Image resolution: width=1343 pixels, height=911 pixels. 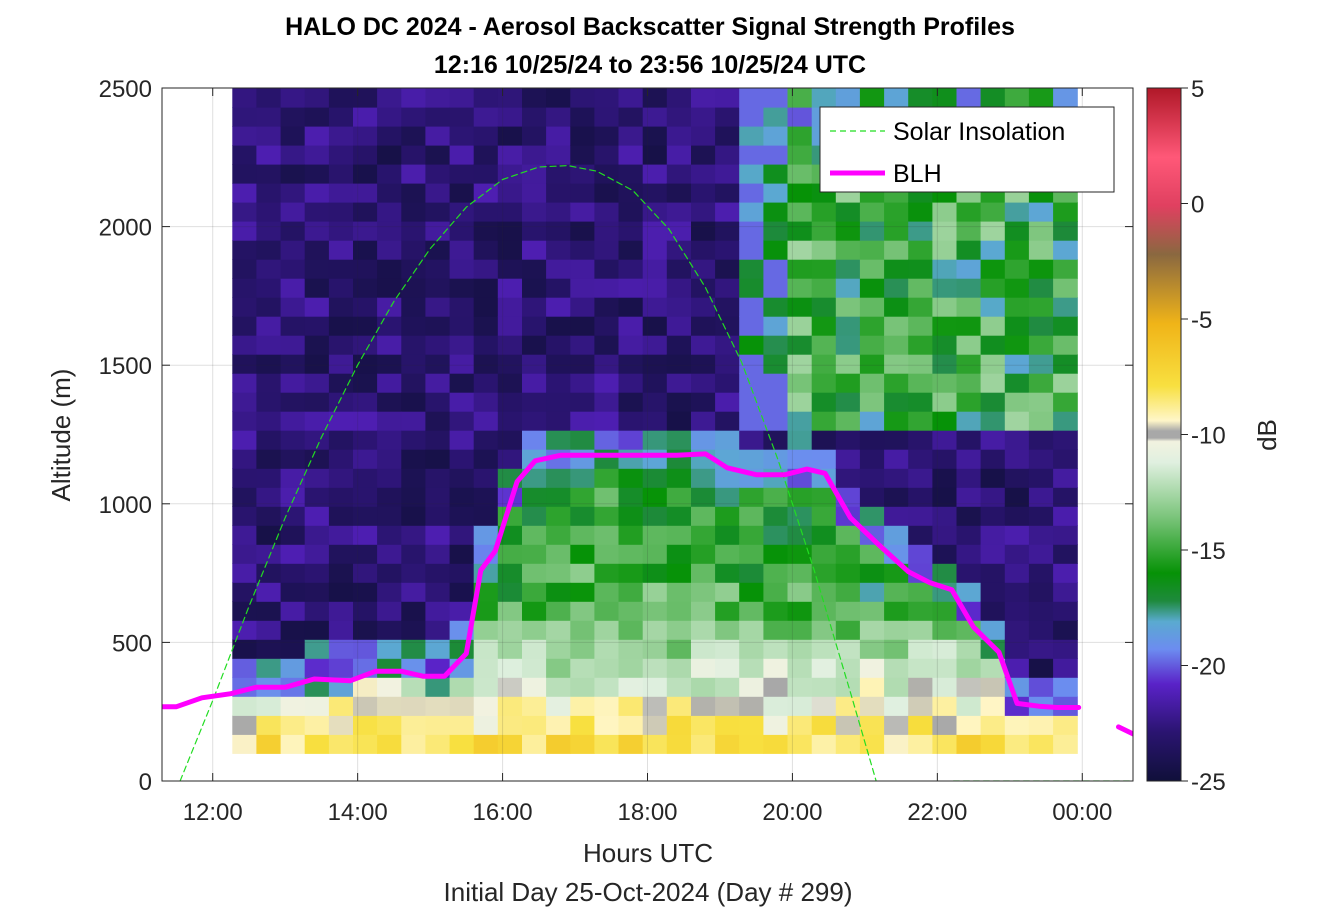 What do you see at coordinates (1208, 436) in the screenshot?
I see `colorbar-tick-label: -10` at bounding box center [1208, 436].